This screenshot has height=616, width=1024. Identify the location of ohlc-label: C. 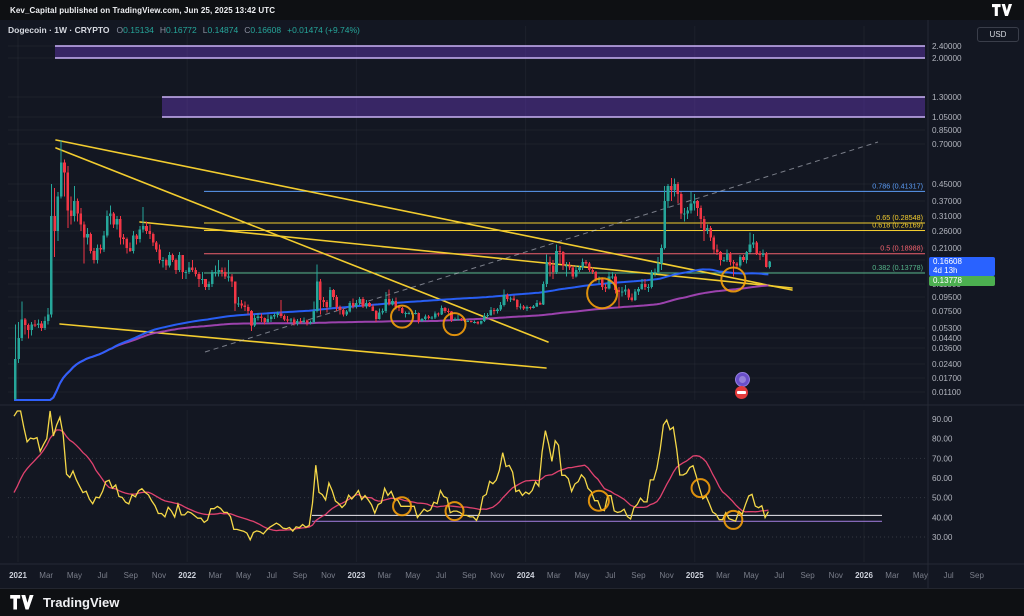
(247, 30).